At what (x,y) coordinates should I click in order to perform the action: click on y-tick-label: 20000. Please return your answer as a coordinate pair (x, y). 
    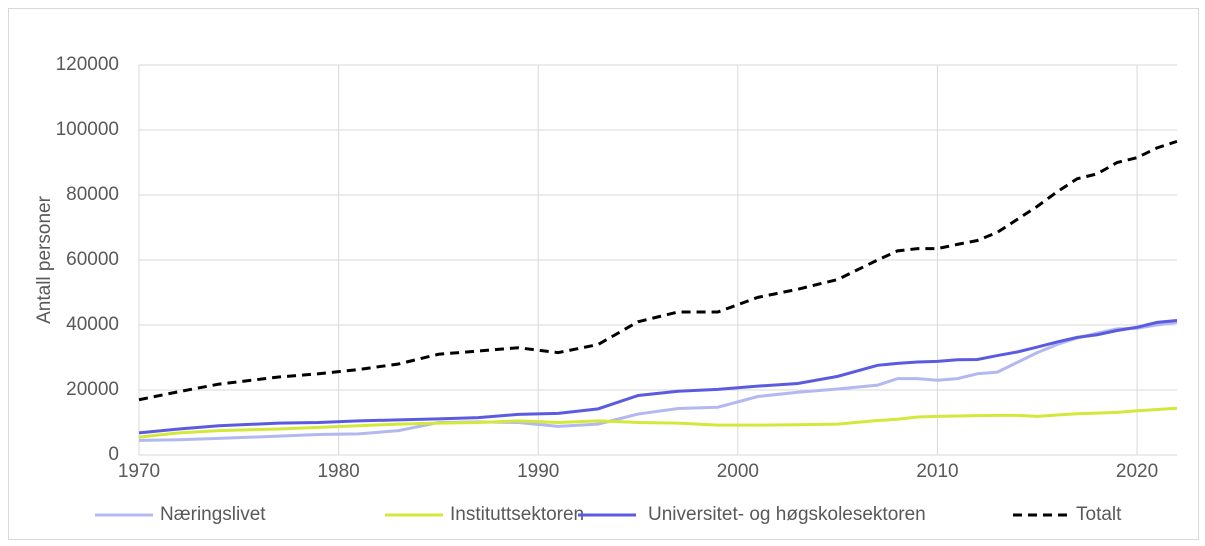
    Looking at the image, I should click on (92, 389).